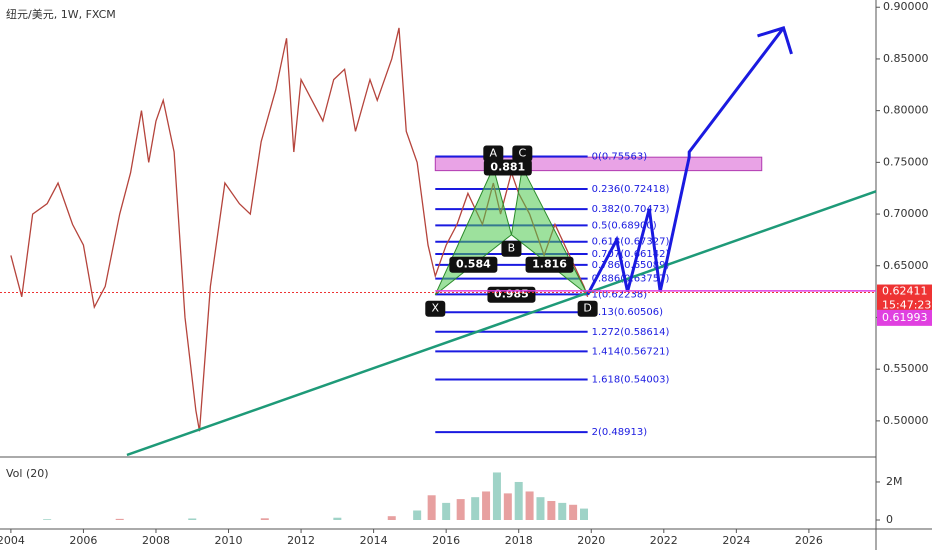 Image resolution: width=932 pixels, height=550 pixels. I want to click on y-tick-label: 0.90000, so click(906, 6).